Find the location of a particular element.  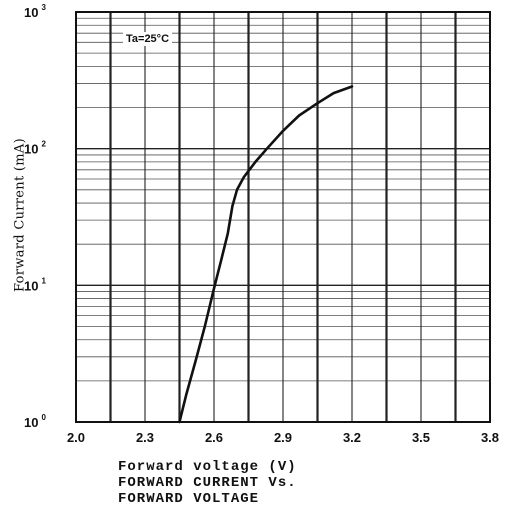

x-tick-label: 3.5 is located at coordinates (421, 437).